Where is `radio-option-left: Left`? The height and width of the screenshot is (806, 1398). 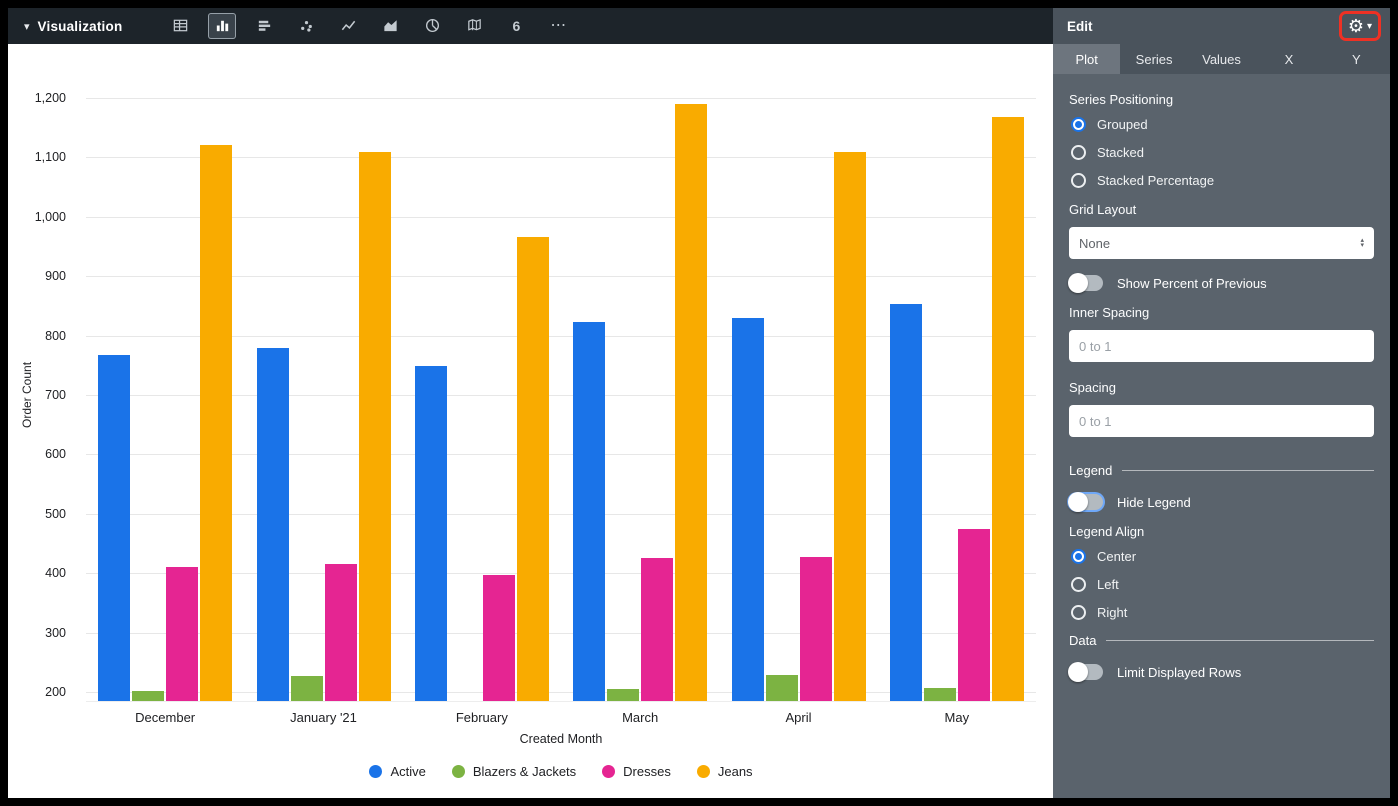 radio-option-left: Left is located at coordinates (1222, 584).